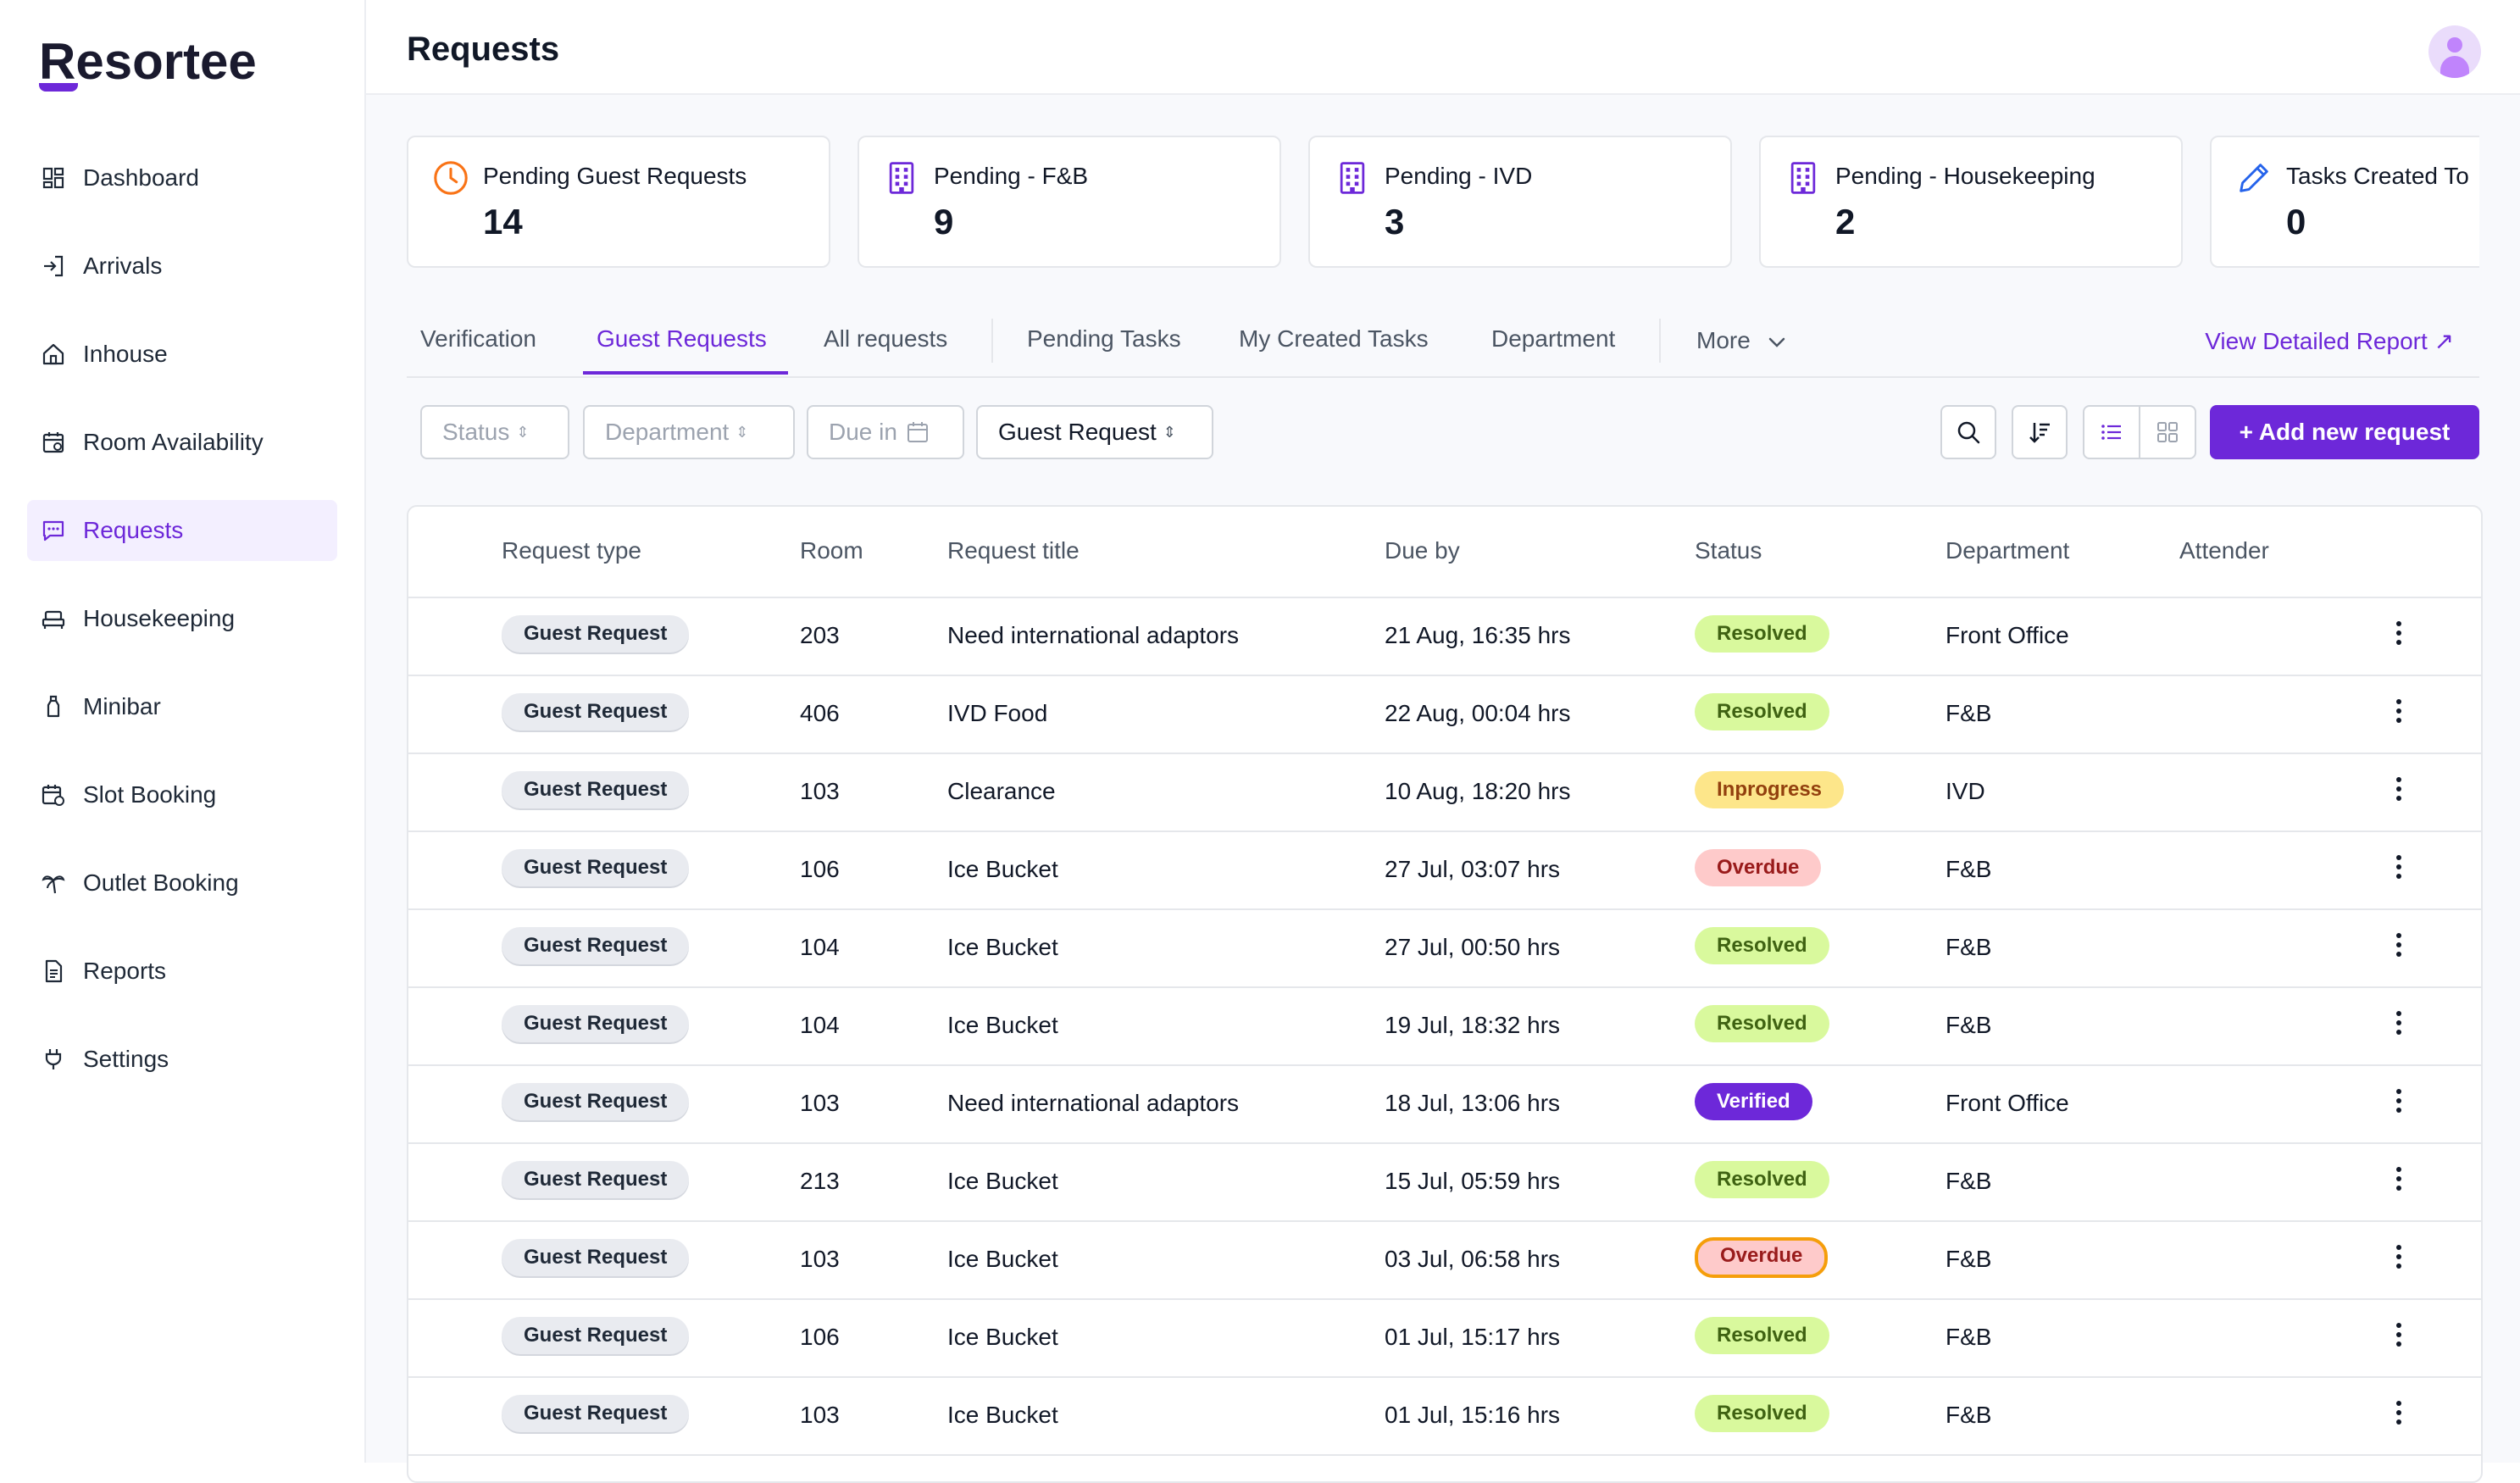 The height and width of the screenshot is (1483, 2520). What do you see at coordinates (571, 550) in the screenshot?
I see `col-request-type: Request type` at bounding box center [571, 550].